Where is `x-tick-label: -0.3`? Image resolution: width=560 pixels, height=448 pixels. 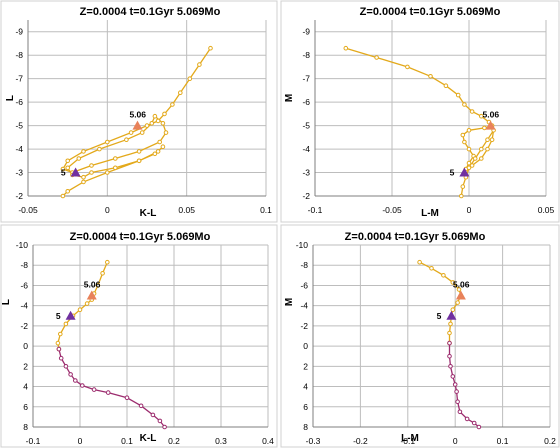 x-tick-label: -0.3 is located at coordinates (313, 441).